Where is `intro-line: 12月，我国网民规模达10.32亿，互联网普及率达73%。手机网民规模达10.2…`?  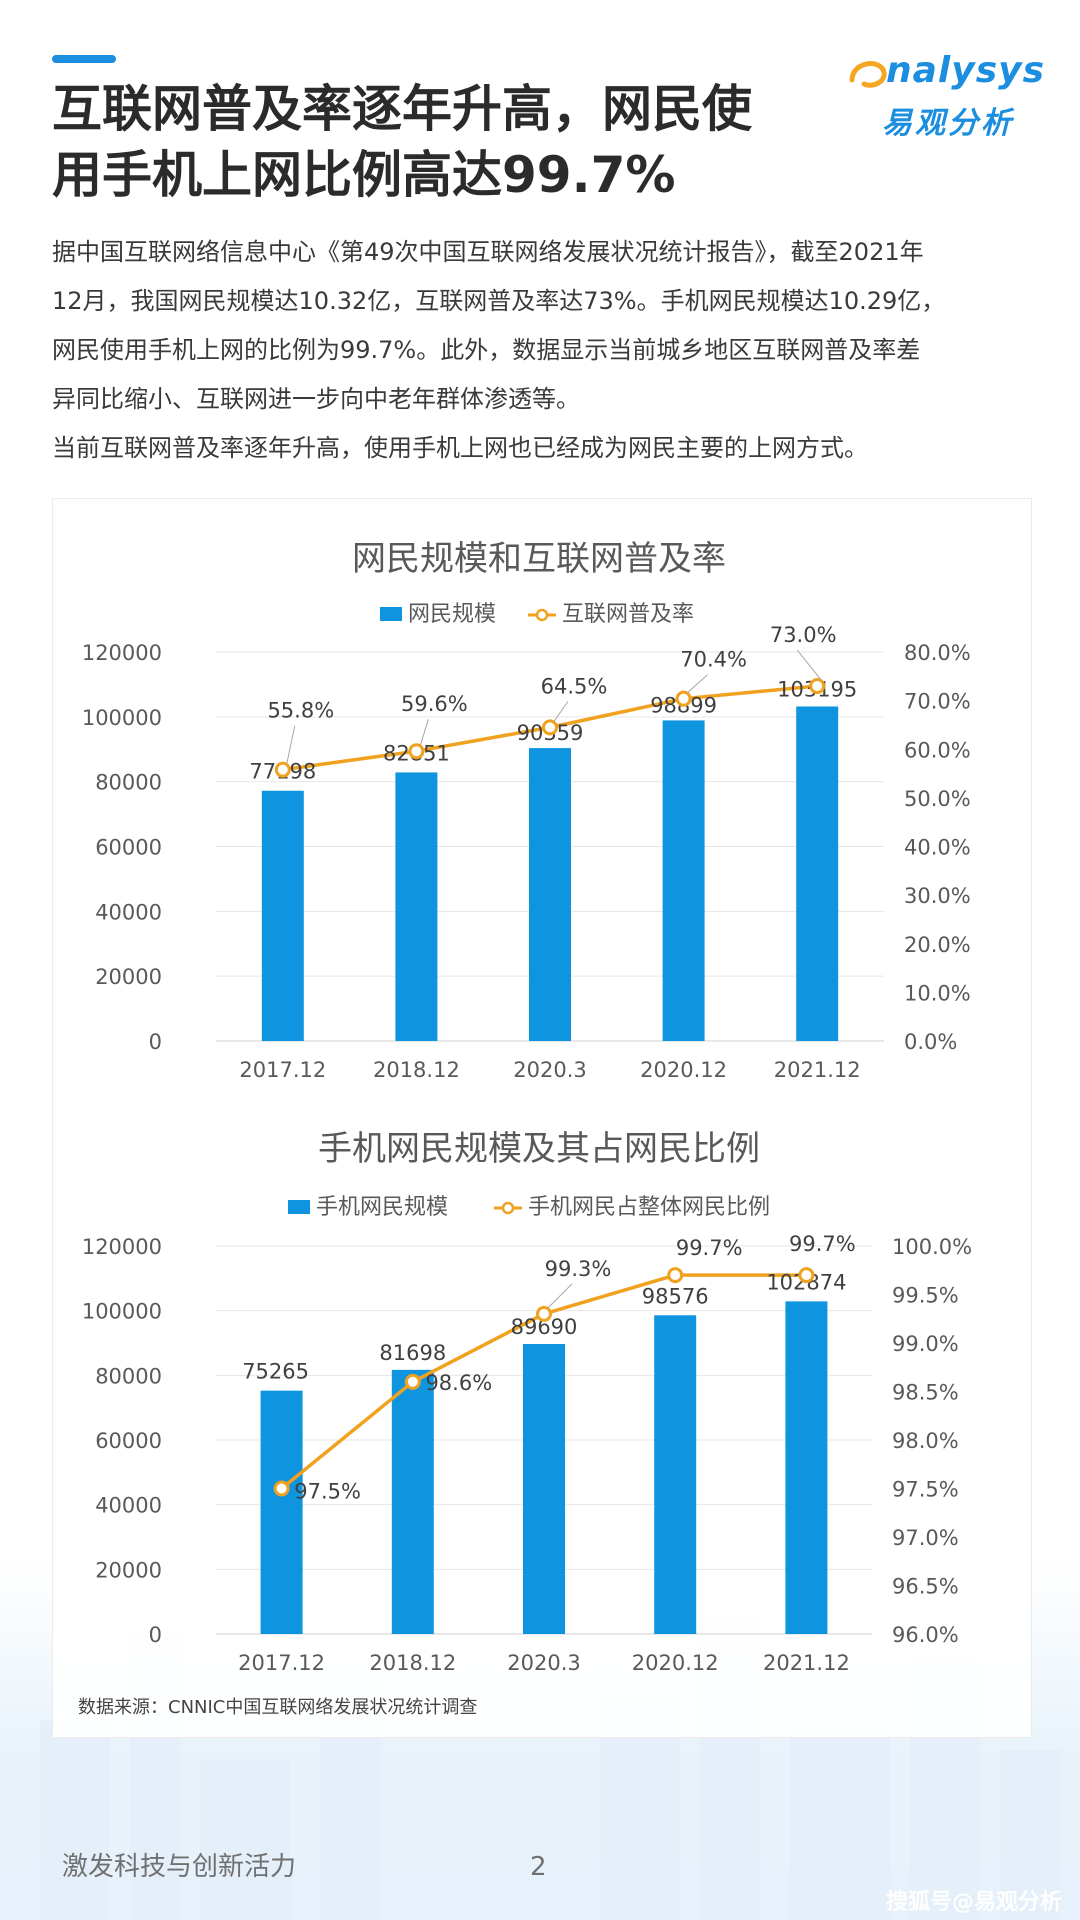 intro-line: 12月，我国网民规模达10.32亿，互联网普及率达73%。手机网民规模达10.2… is located at coordinates (499, 301).